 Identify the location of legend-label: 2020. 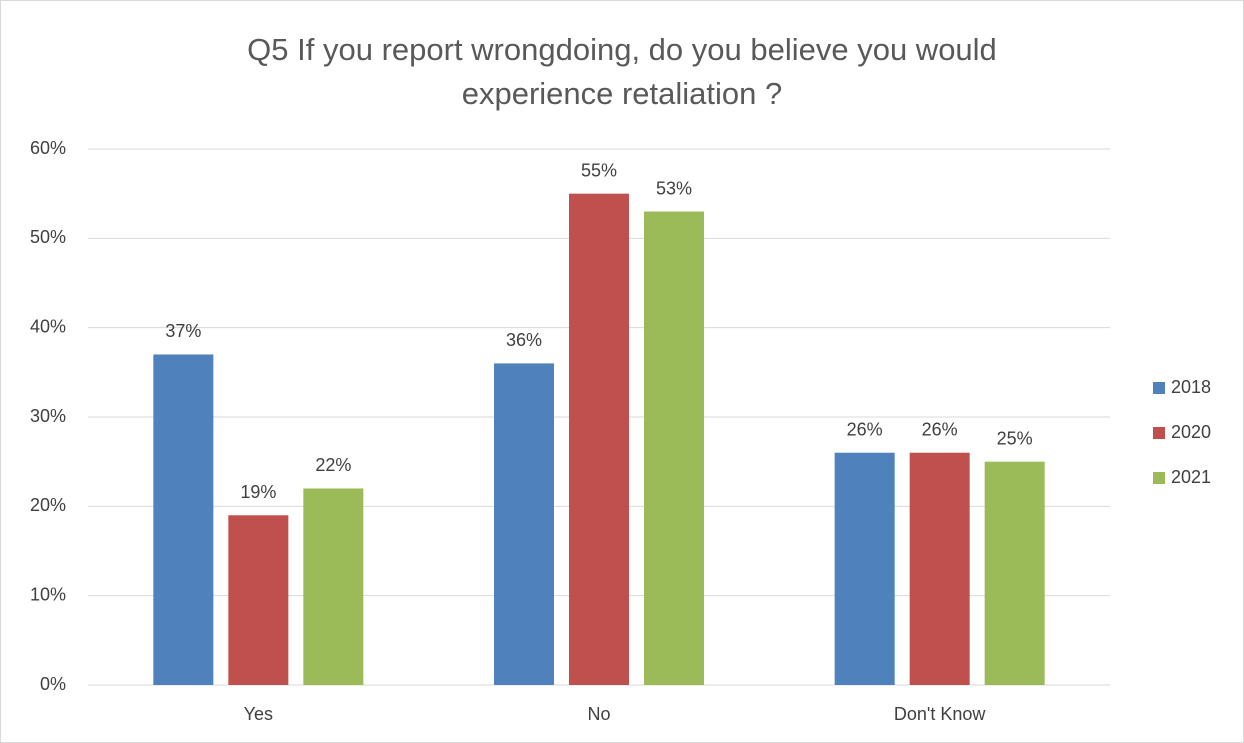
(1191, 432).